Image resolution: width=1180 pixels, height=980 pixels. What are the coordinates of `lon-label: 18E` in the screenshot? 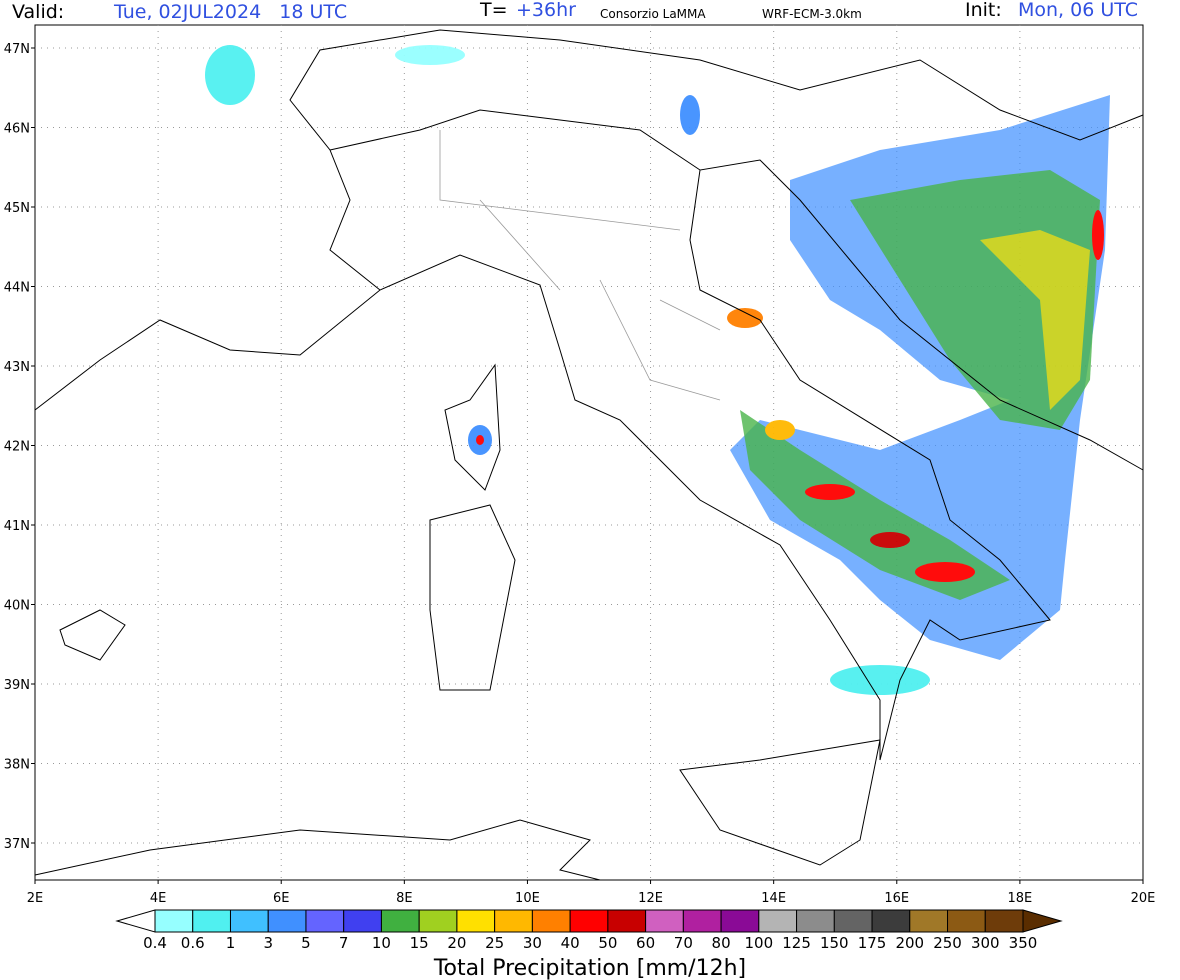 It's located at (1020, 898).